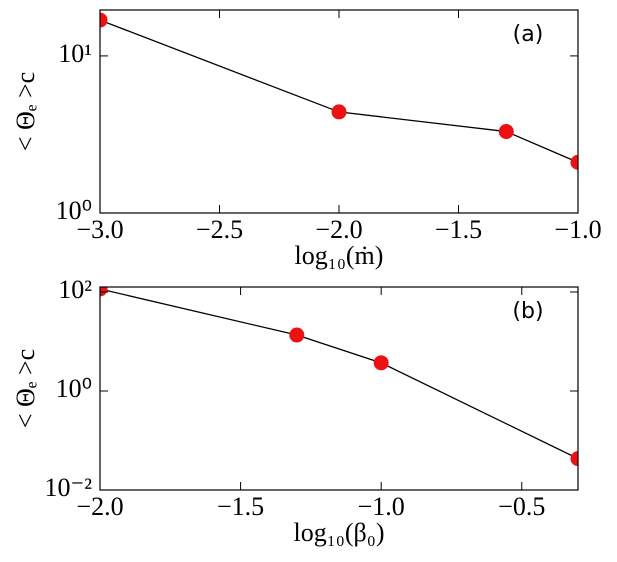 This screenshot has width=617, height=562. Describe the element at coordinates (521, 506) in the screenshot. I see `x-tick-label: −0.5` at that location.